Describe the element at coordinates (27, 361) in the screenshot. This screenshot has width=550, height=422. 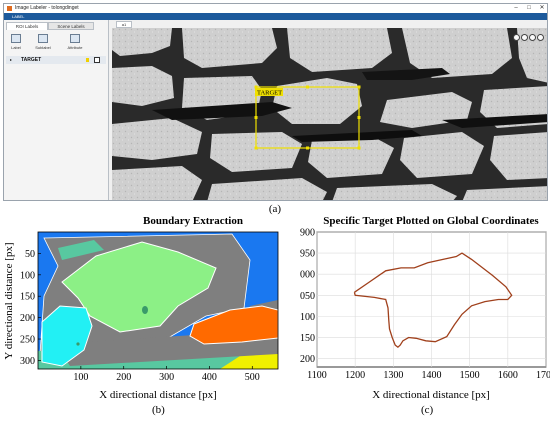
I see `y-tick-label: 300` at that location.